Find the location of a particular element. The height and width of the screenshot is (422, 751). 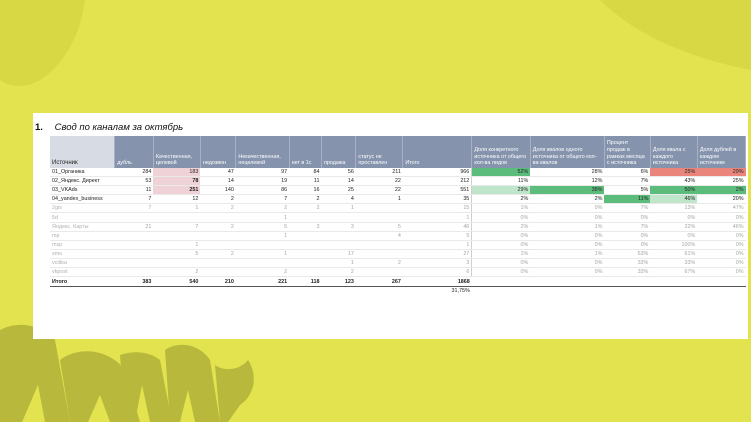

table-cell: 29% is located at coordinates (721, 173).